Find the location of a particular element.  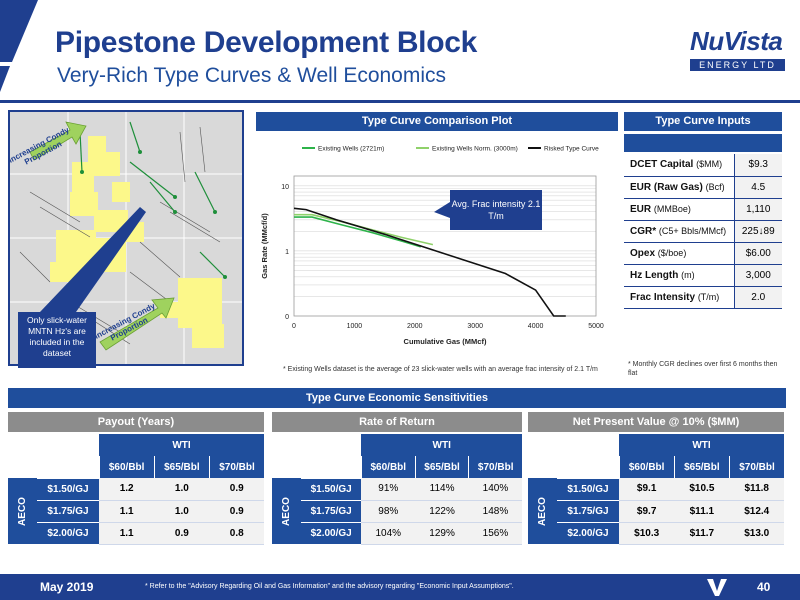

input-label: DCET Capital ($MM) is located at coordinates (679, 165).